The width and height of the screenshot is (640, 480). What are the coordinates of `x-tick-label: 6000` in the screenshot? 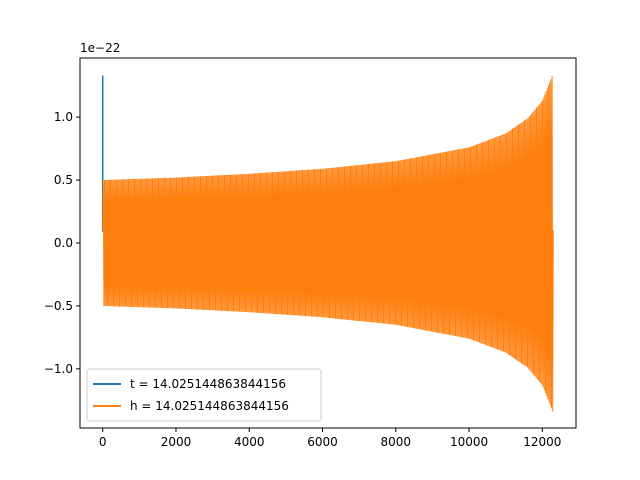 It's located at (322, 442).